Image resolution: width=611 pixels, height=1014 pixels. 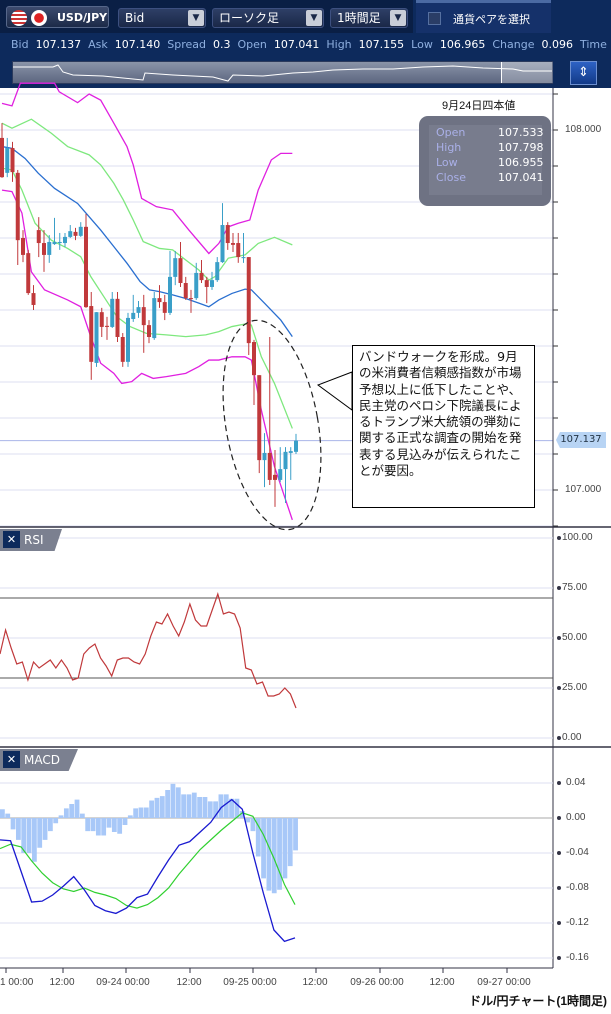 What do you see at coordinates (315, 982) in the screenshot?
I see `x-axis-label: 12:00` at bounding box center [315, 982].